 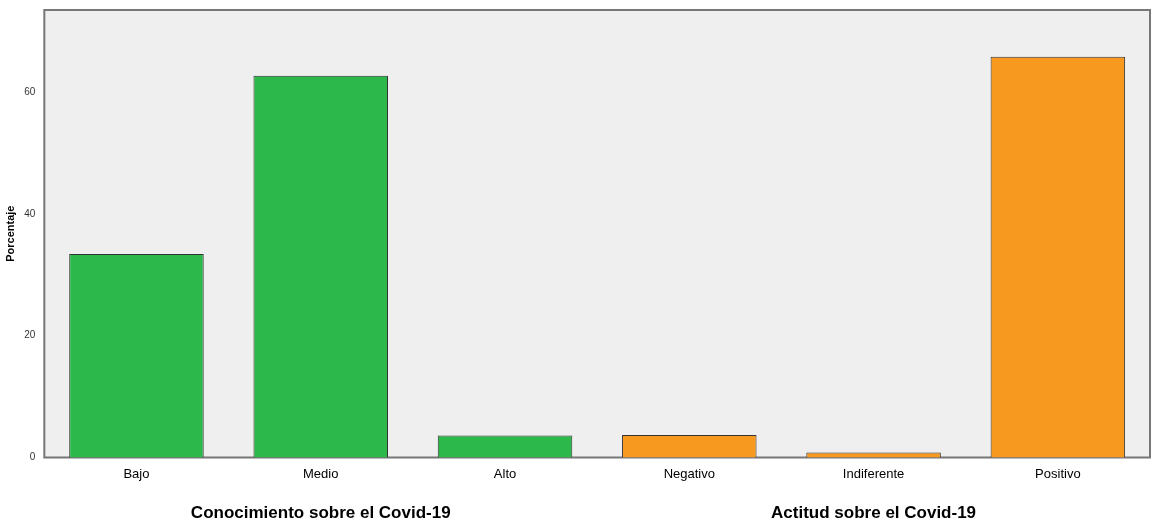 I want to click on x-tick-label: Positivo, so click(x=1058, y=473).